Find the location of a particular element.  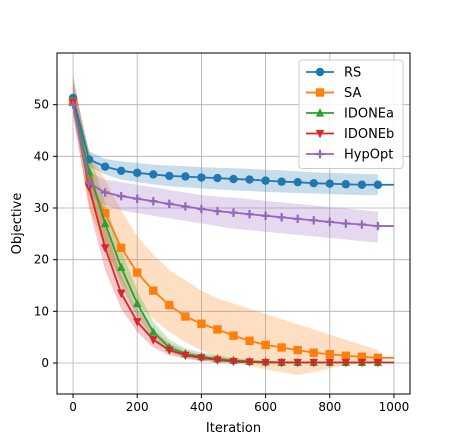

legend: RS SA IDONEa IDONEb HypOpt is located at coordinates (351, 114).